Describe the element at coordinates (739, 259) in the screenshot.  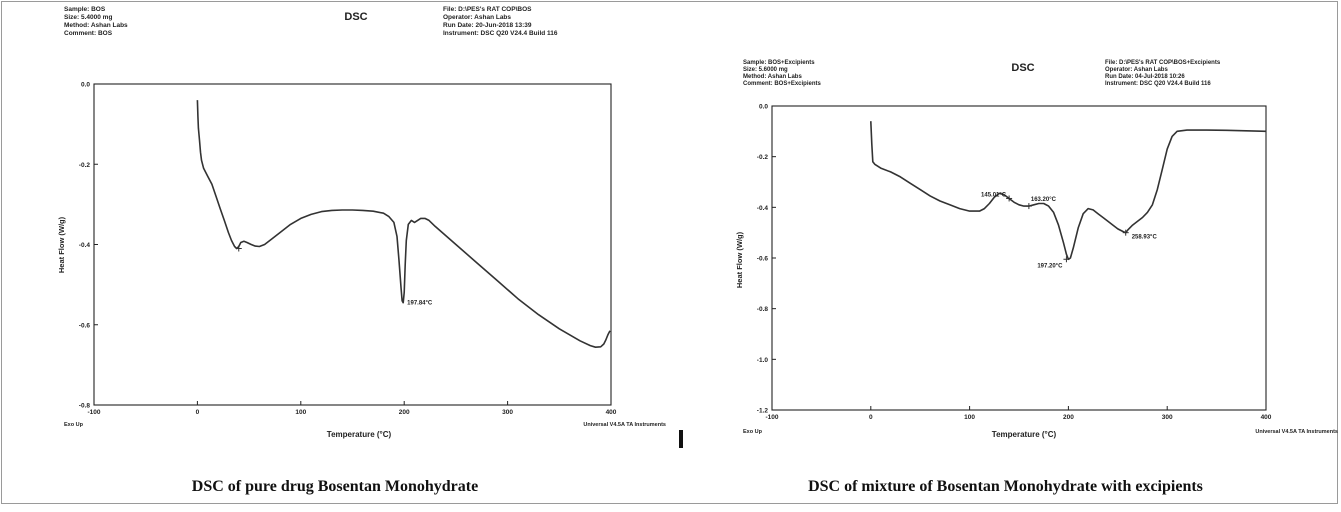
I see `right-y-axis-label: Heat Flow (W/g)` at that location.